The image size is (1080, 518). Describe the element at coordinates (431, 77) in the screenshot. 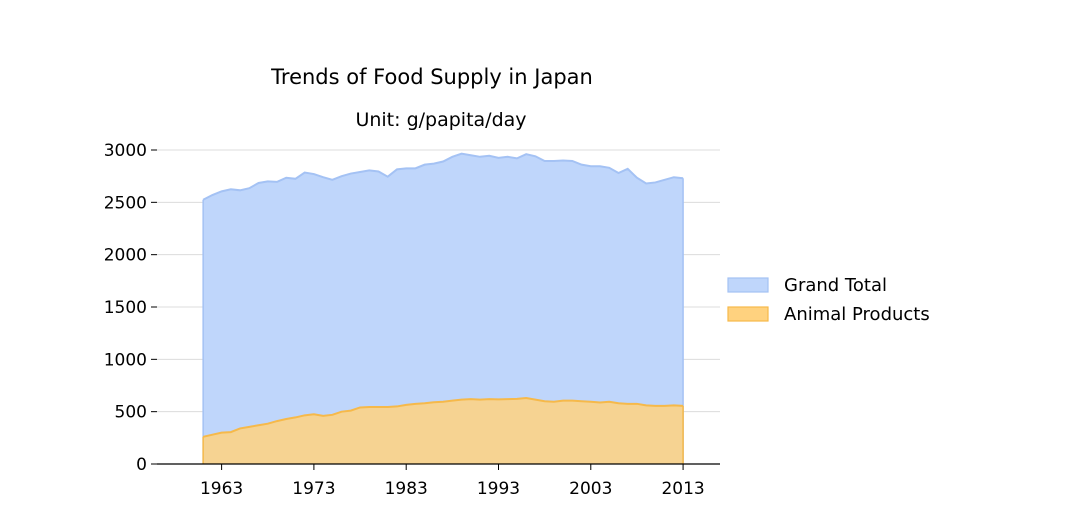

I see `chart-title: Trends of Food Supply in Japan` at that location.